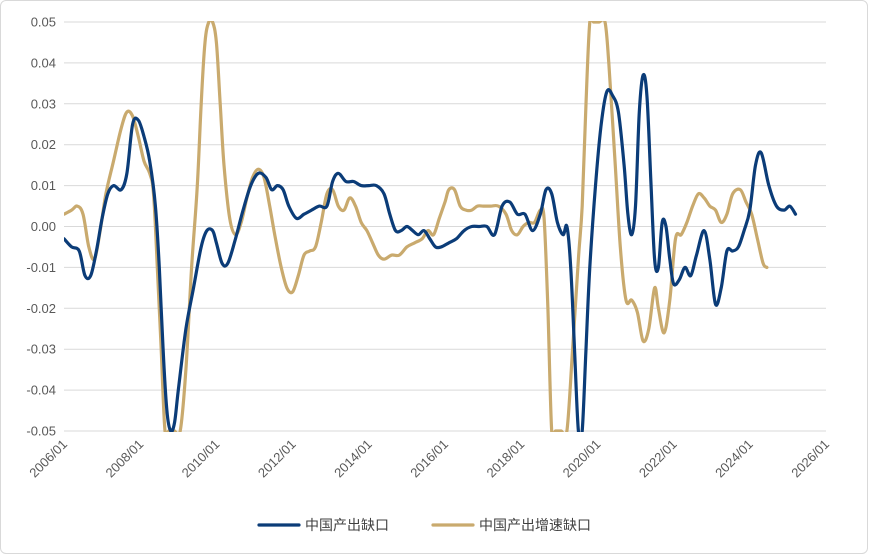 This screenshot has width=870, height=556. What do you see at coordinates (41, 308) in the screenshot?
I see `y-tick-label: -0.02` at bounding box center [41, 308].